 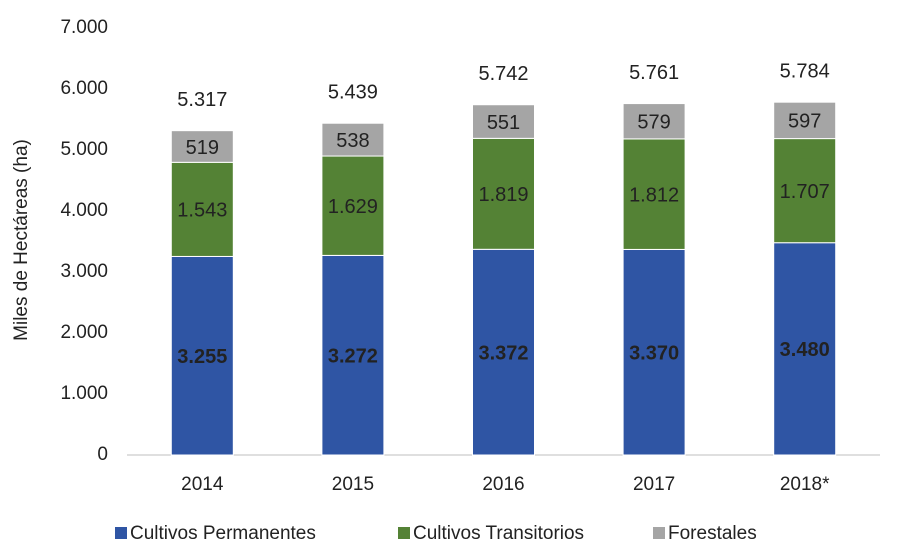 What do you see at coordinates (712, 533) in the screenshot?
I see `legend-label: Forestales` at bounding box center [712, 533].